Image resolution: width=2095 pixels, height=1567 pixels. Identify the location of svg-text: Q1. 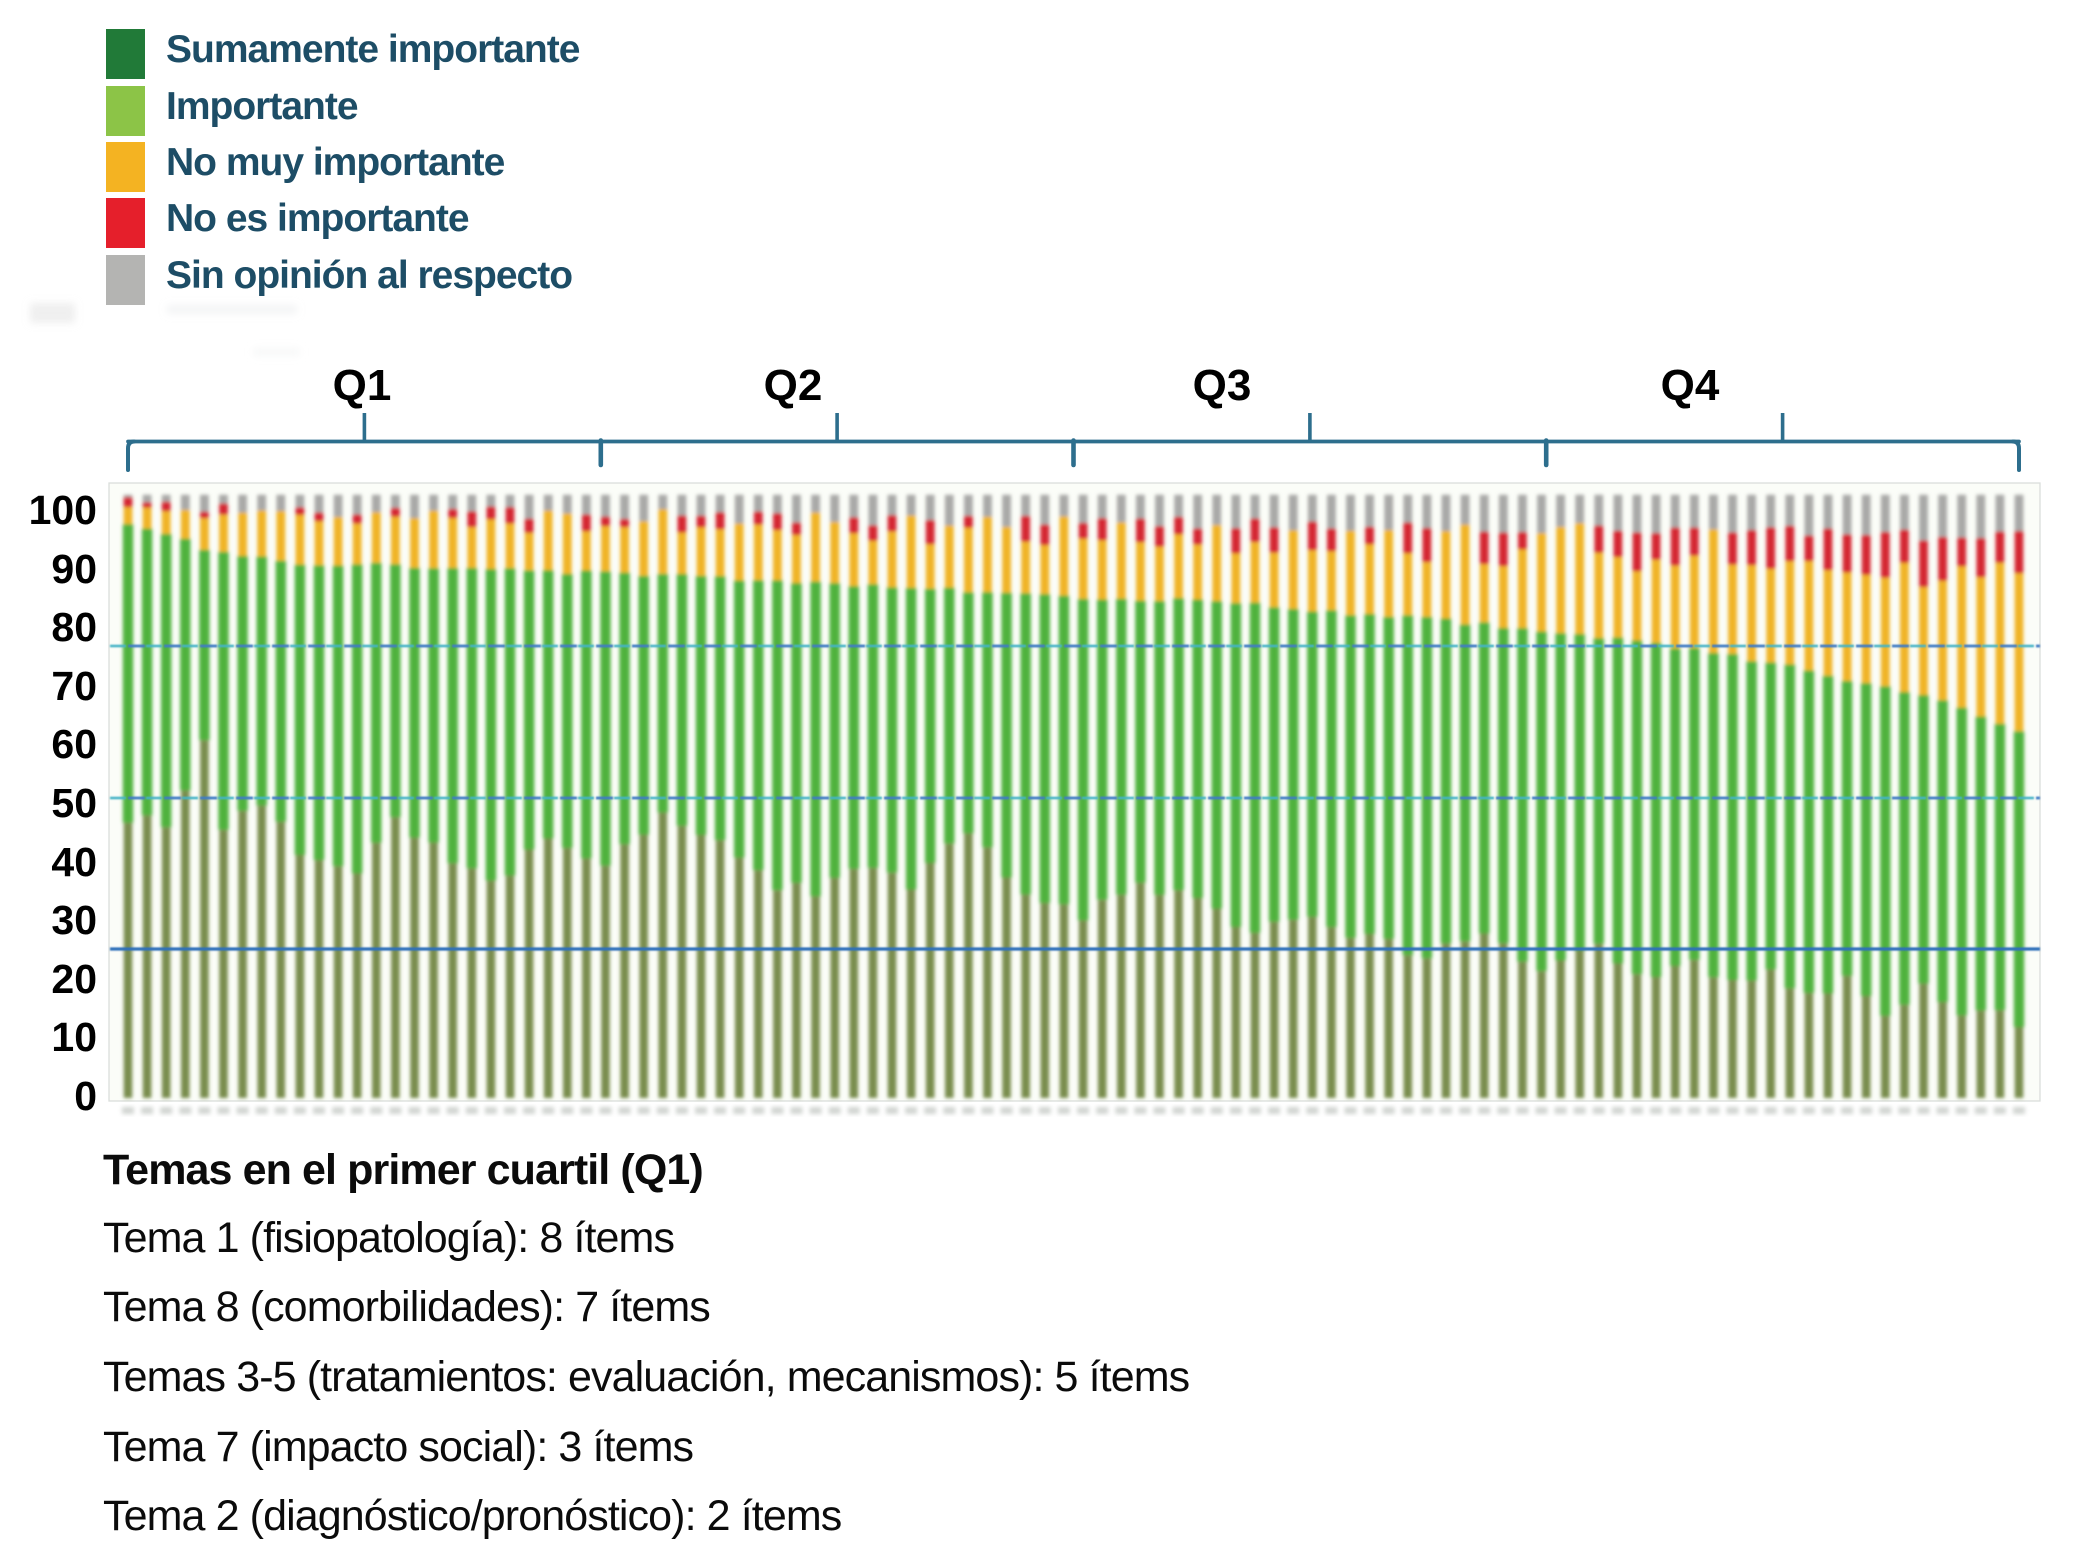
(362, 385).